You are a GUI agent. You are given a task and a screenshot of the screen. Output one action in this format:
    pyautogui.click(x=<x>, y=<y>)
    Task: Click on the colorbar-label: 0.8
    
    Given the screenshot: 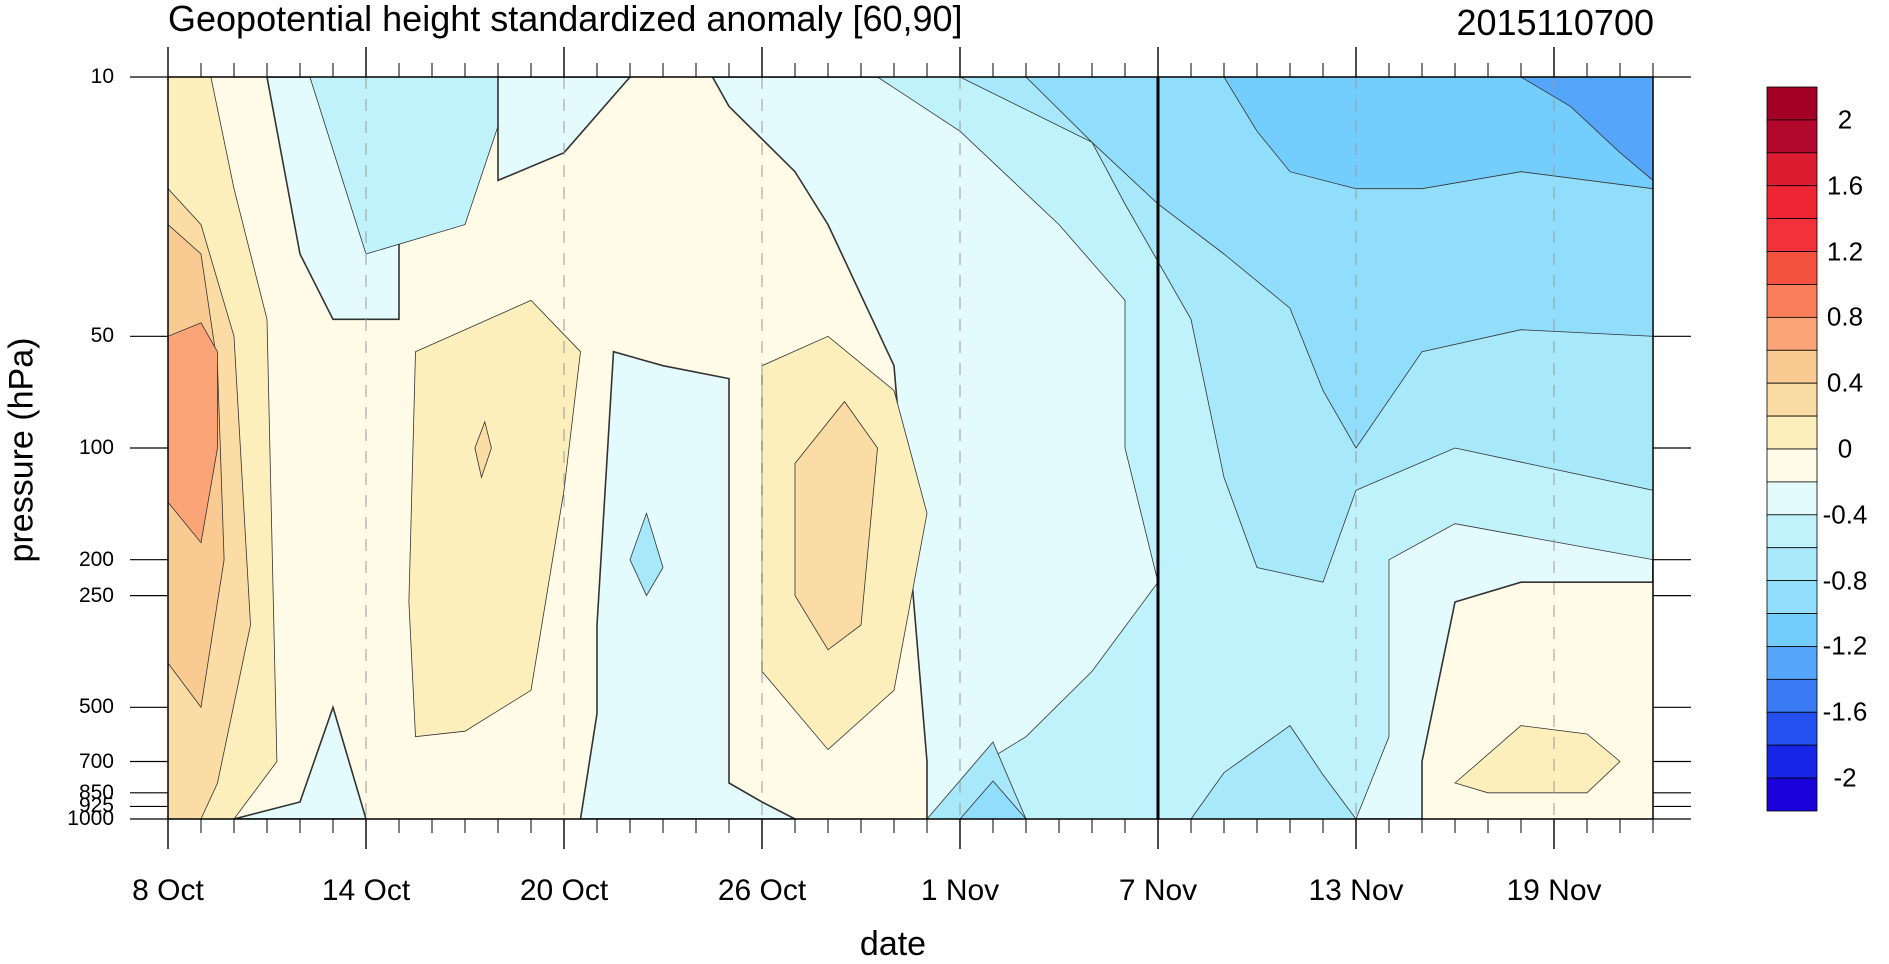 What is the action you would take?
    pyautogui.click(x=1845, y=316)
    